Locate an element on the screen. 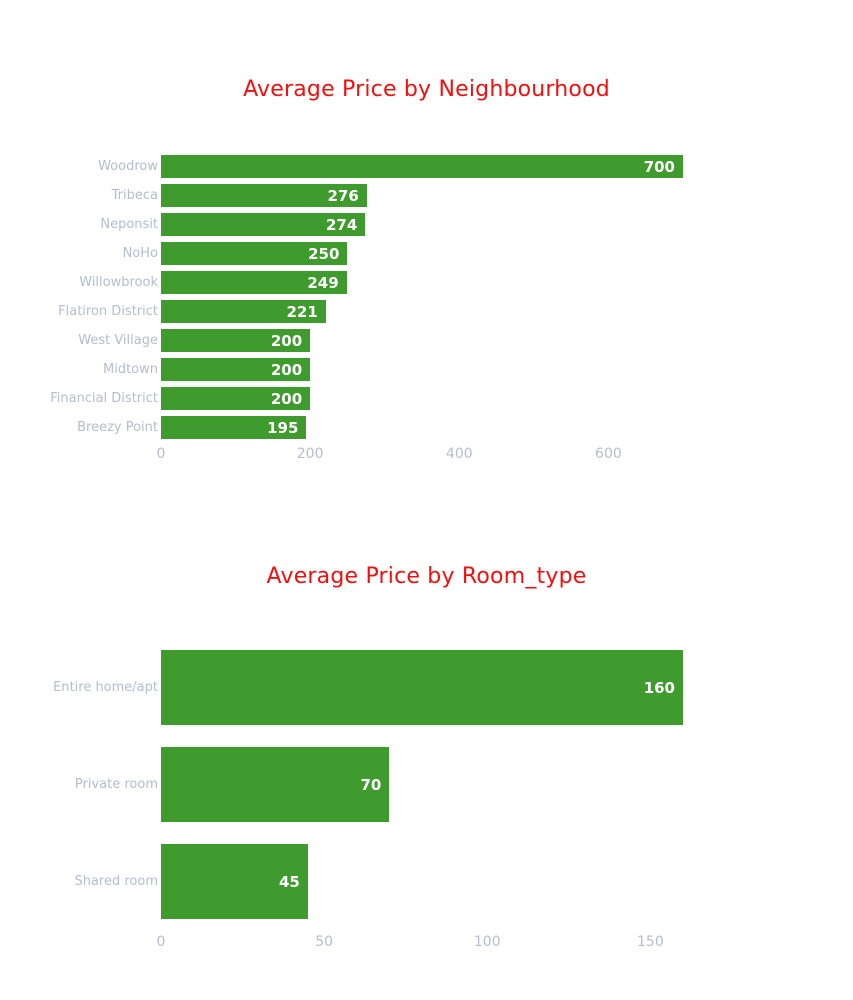 The image size is (853, 1000). category-label: Midtown is located at coordinates (130, 369).